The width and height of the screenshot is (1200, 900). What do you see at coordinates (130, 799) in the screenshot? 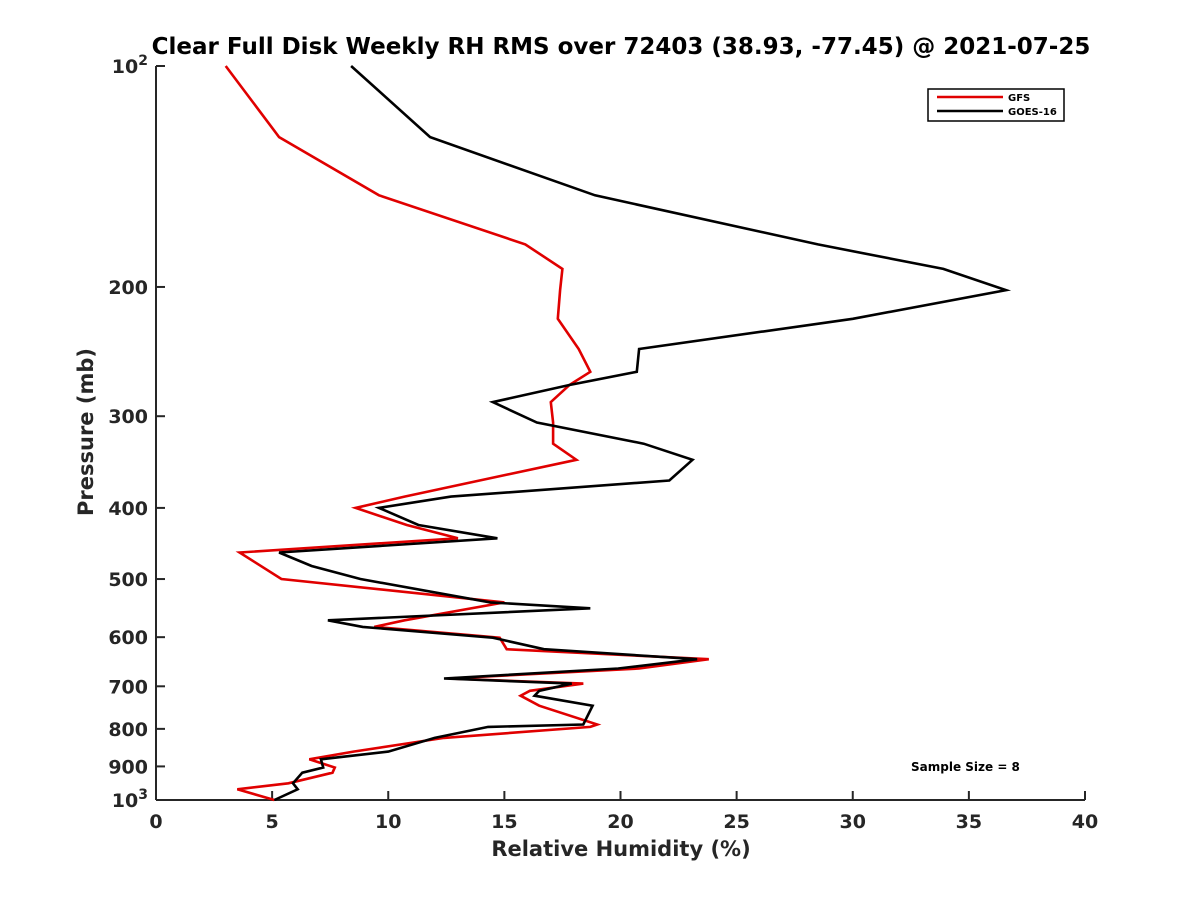
I see `y-tick-label: 10³` at bounding box center [130, 799].